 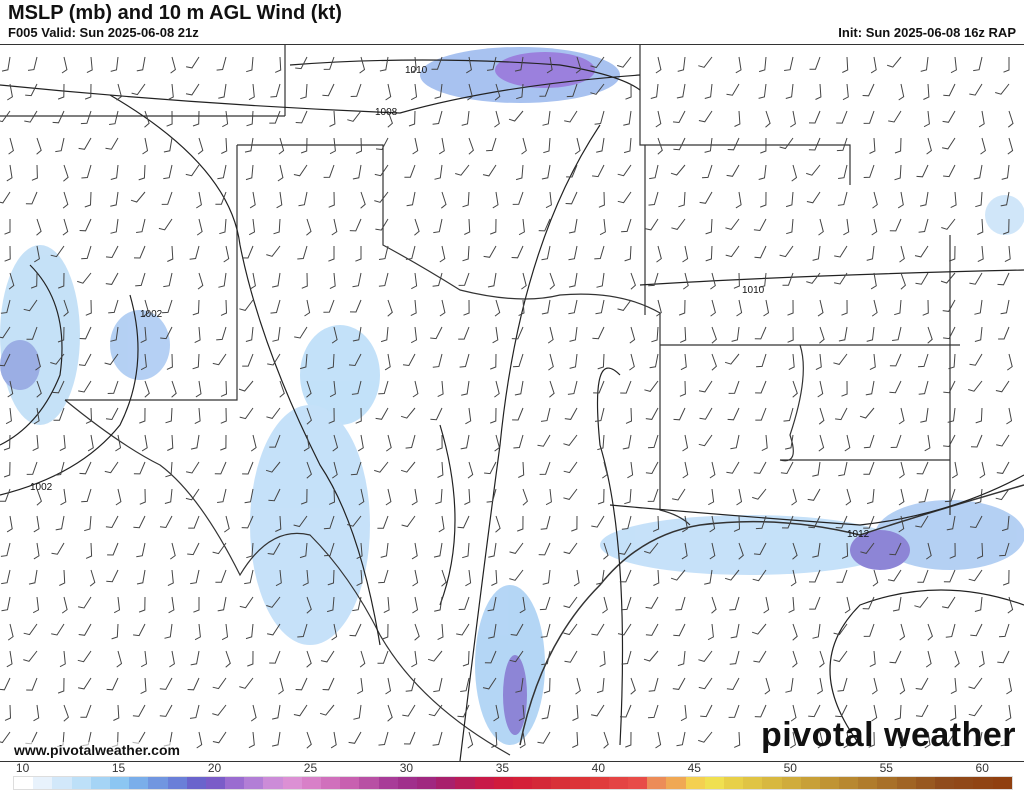 I want to click on isobar-label: 1008, so click(x=386, y=112).